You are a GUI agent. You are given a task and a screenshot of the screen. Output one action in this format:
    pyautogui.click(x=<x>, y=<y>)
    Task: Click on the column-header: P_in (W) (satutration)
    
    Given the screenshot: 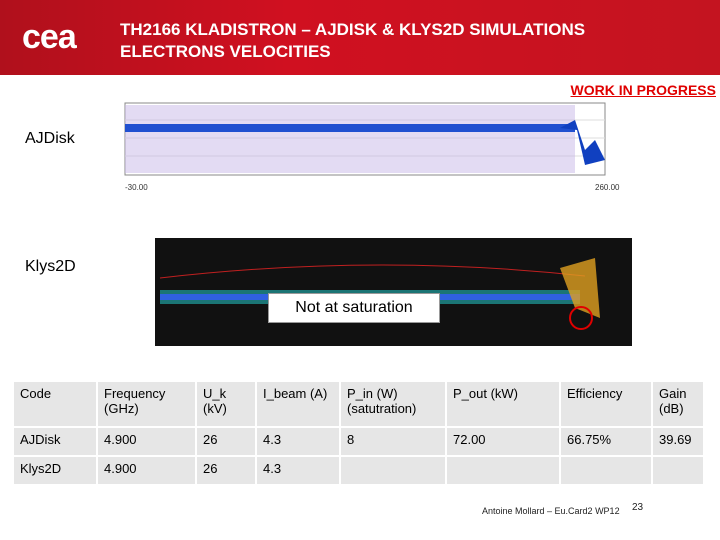 What is the action you would take?
    pyautogui.click(x=393, y=404)
    